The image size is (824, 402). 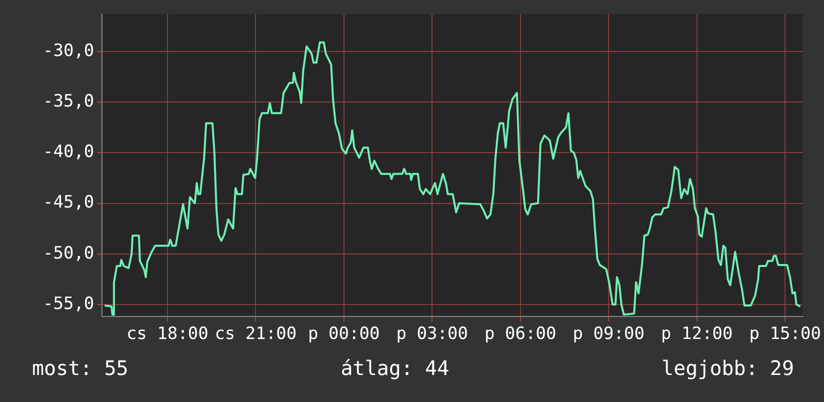 What do you see at coordinates (255, 334) in the screenshot?
I see `x-tick-label: cs 21:00` at bounding box center [255, 334].